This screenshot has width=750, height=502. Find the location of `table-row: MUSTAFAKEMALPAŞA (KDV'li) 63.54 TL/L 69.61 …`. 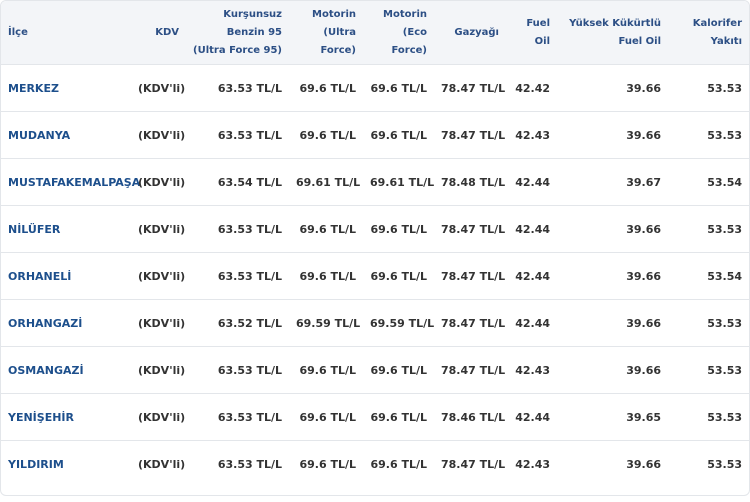

table-row: MUSTAFAKEMALPAŞA (KDV'li) 63.54 TL/L 69.61 … is located at coordinates (375, 182).